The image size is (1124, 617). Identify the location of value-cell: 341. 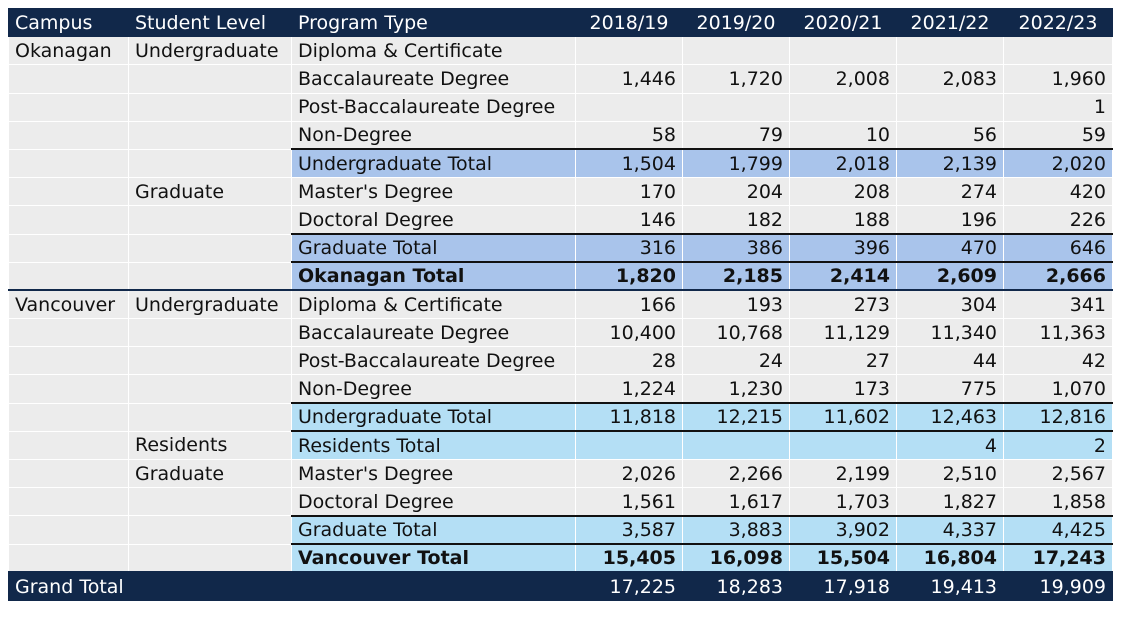
(1058, 304).